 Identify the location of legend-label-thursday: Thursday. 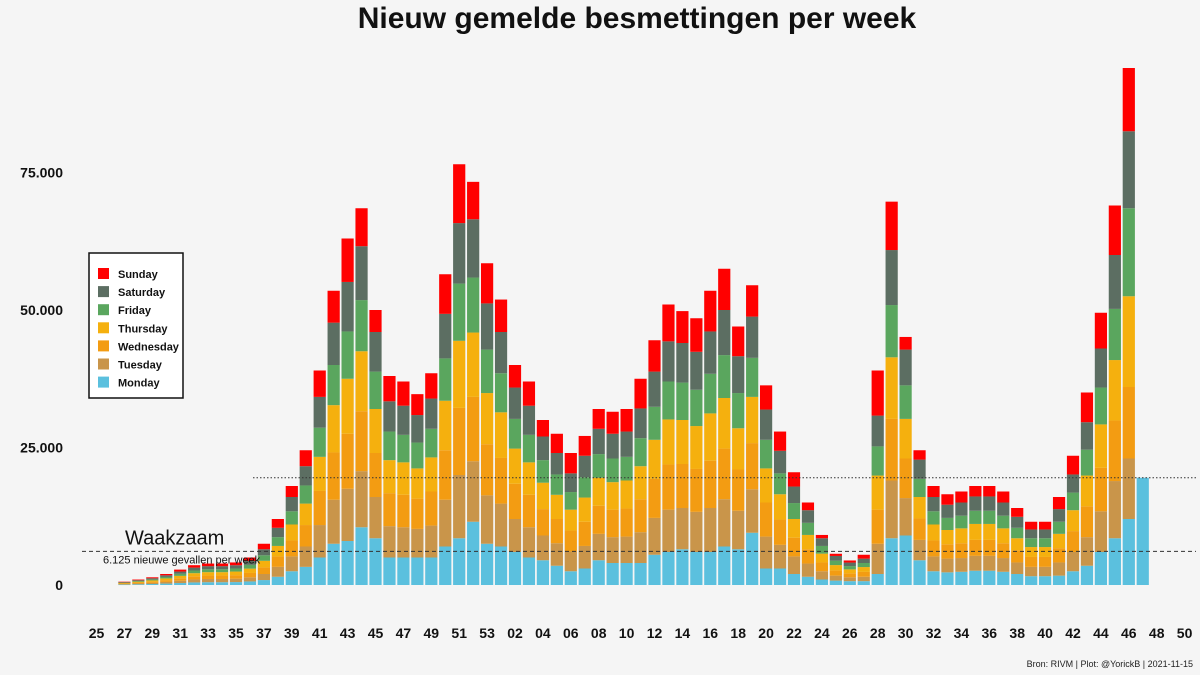
(143, 329).